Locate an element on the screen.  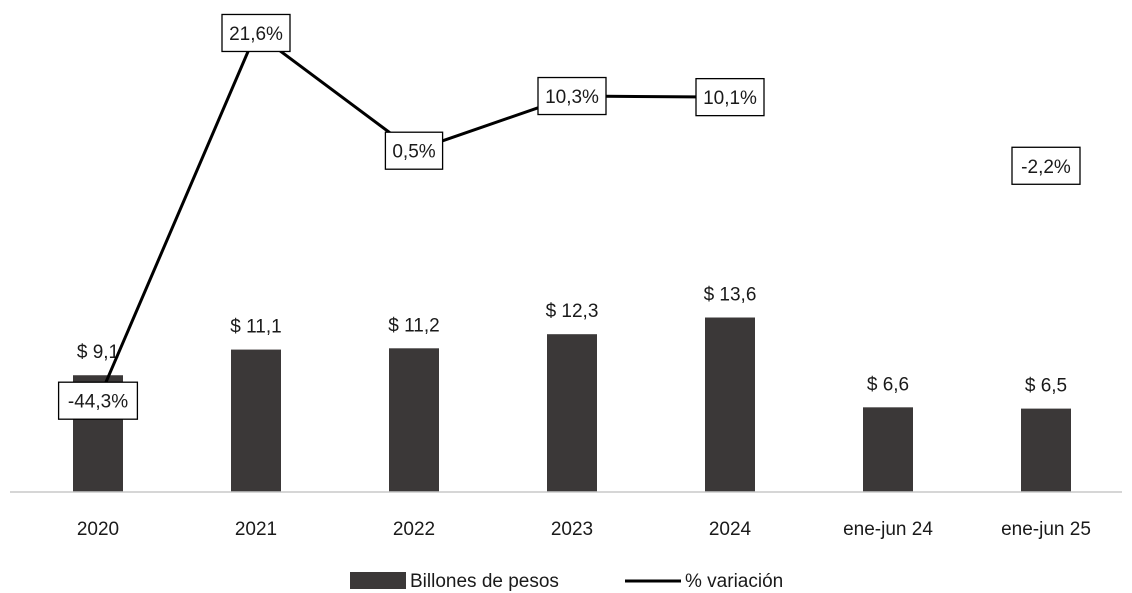
variation-label: 0,5% is located at coordinates (414, 150).